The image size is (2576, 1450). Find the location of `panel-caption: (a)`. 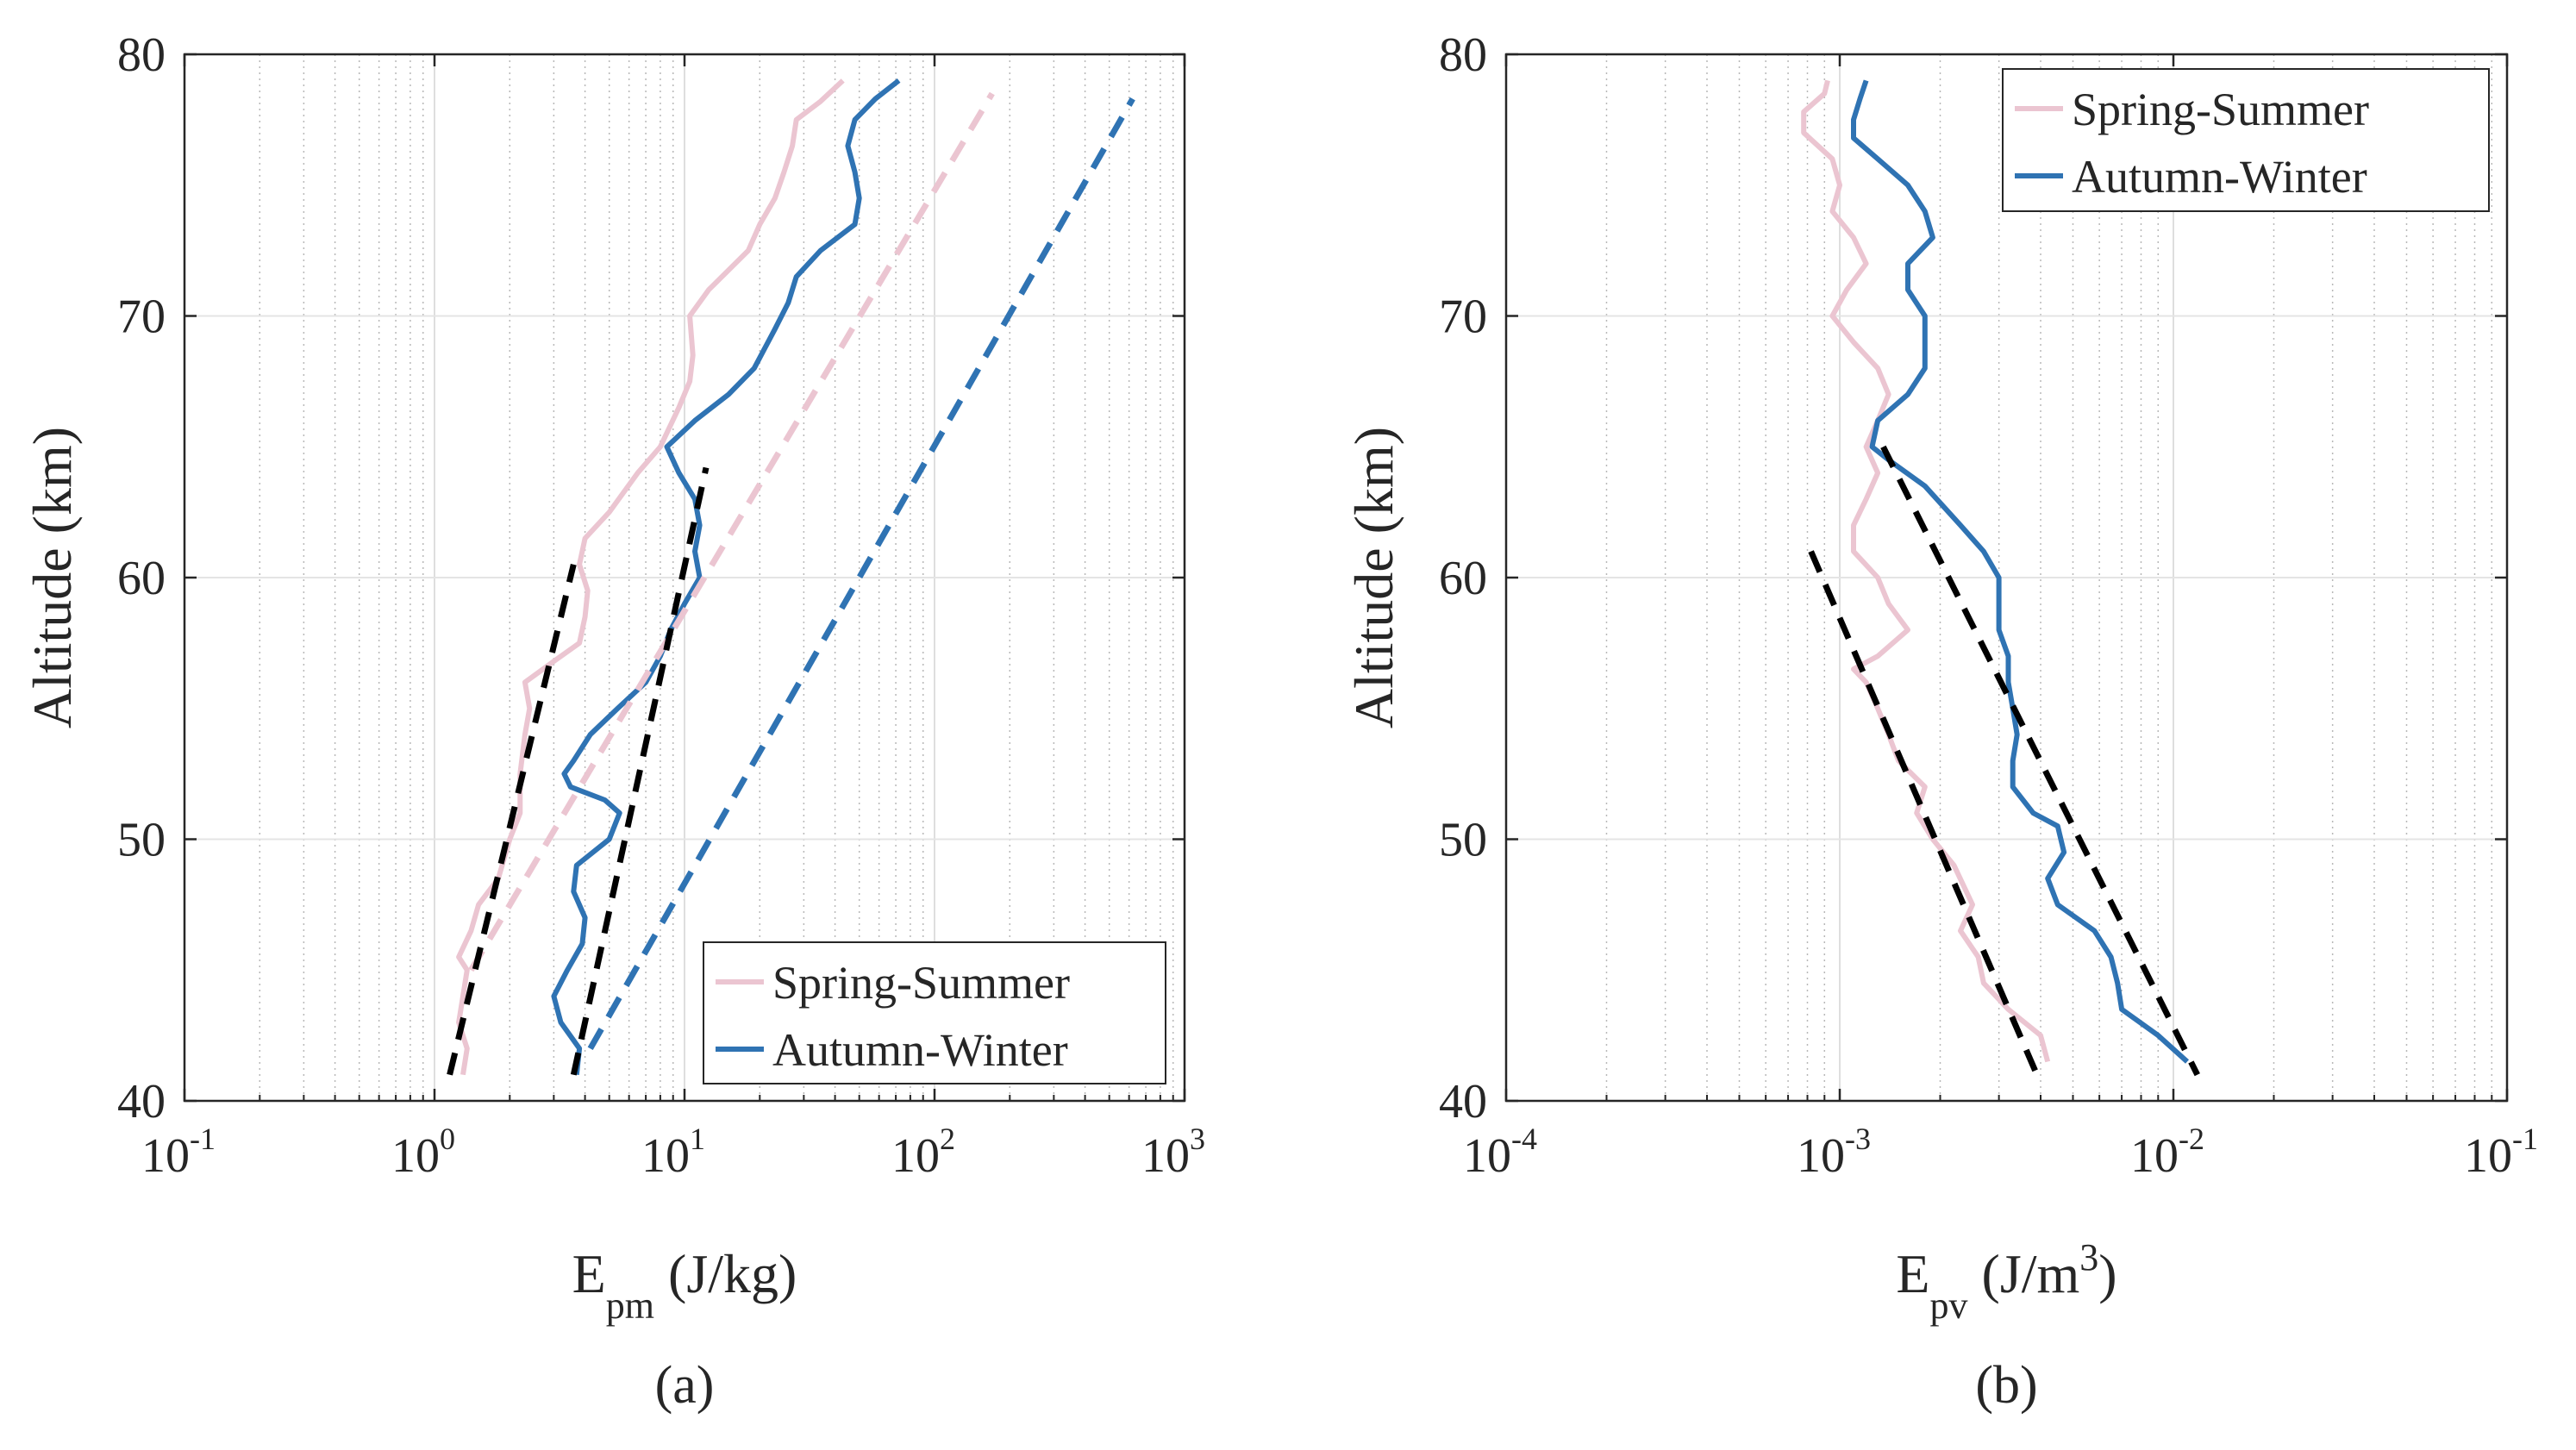

panel-caption: (a) is located at coordinates (685, 1385).